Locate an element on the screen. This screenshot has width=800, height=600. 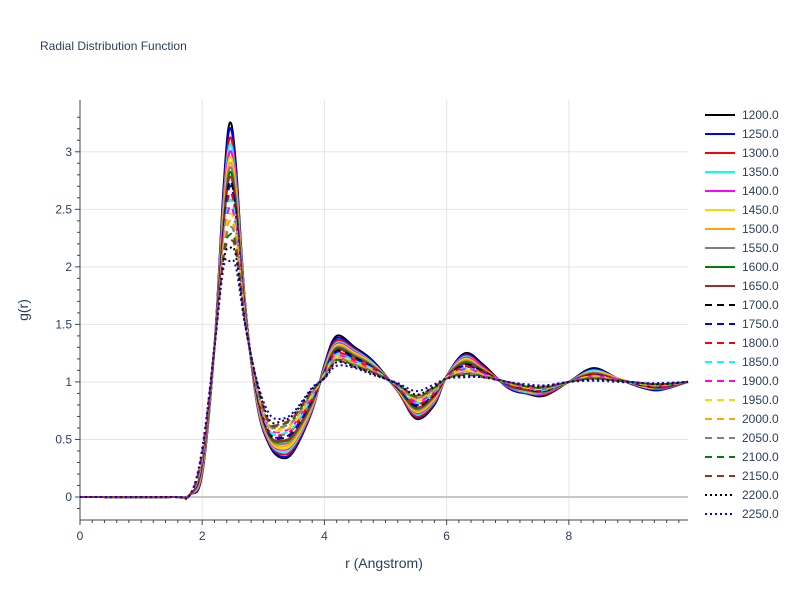
x-tick-label: 6 is located at coordinates (446, 536).